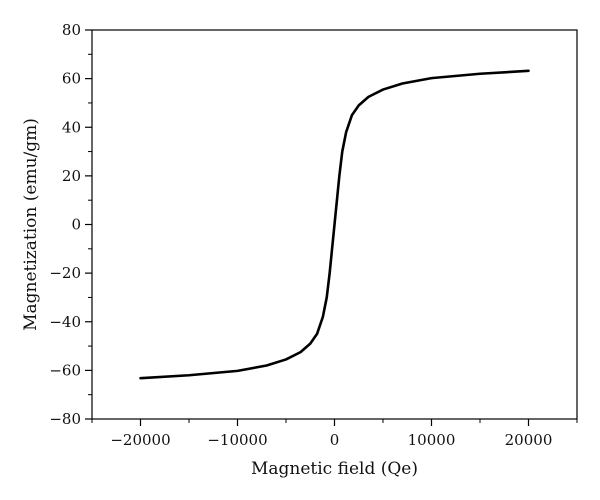 The image size is (600, 500). What do you see at coordinates (71, 30) in the screenshot?
I see `y-tick-label: 80` at bounding box center [71, 30].